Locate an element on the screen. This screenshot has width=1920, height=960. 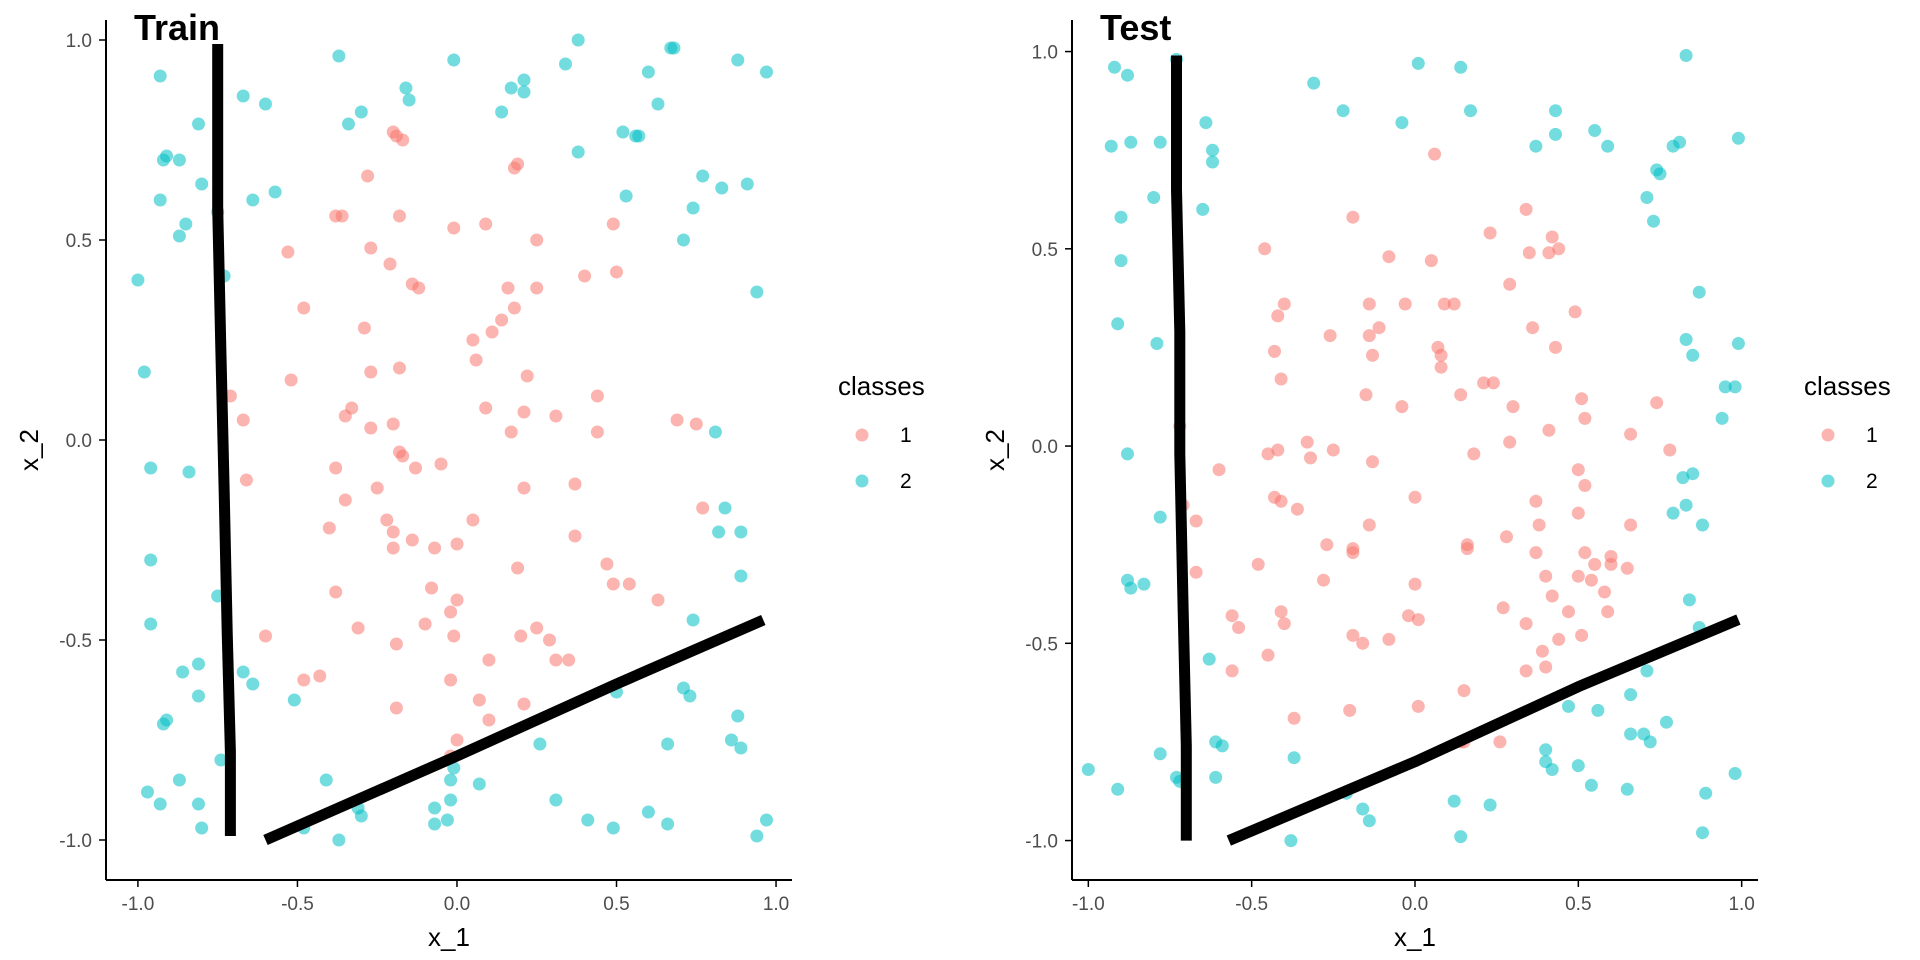
y-tick-label: 0.0 is located at coordinates (1045, 447).